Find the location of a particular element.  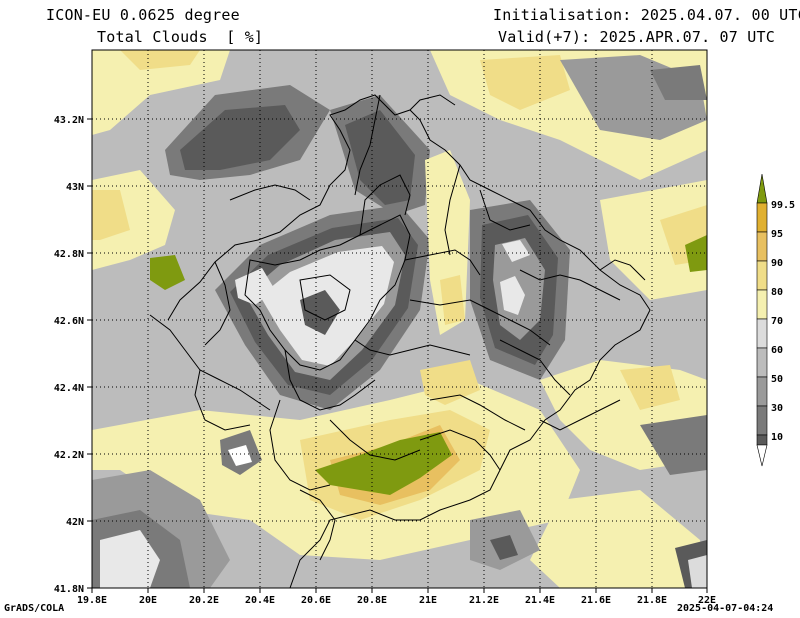

ytick-label: 41.8N is located at coordinates (69, 589).